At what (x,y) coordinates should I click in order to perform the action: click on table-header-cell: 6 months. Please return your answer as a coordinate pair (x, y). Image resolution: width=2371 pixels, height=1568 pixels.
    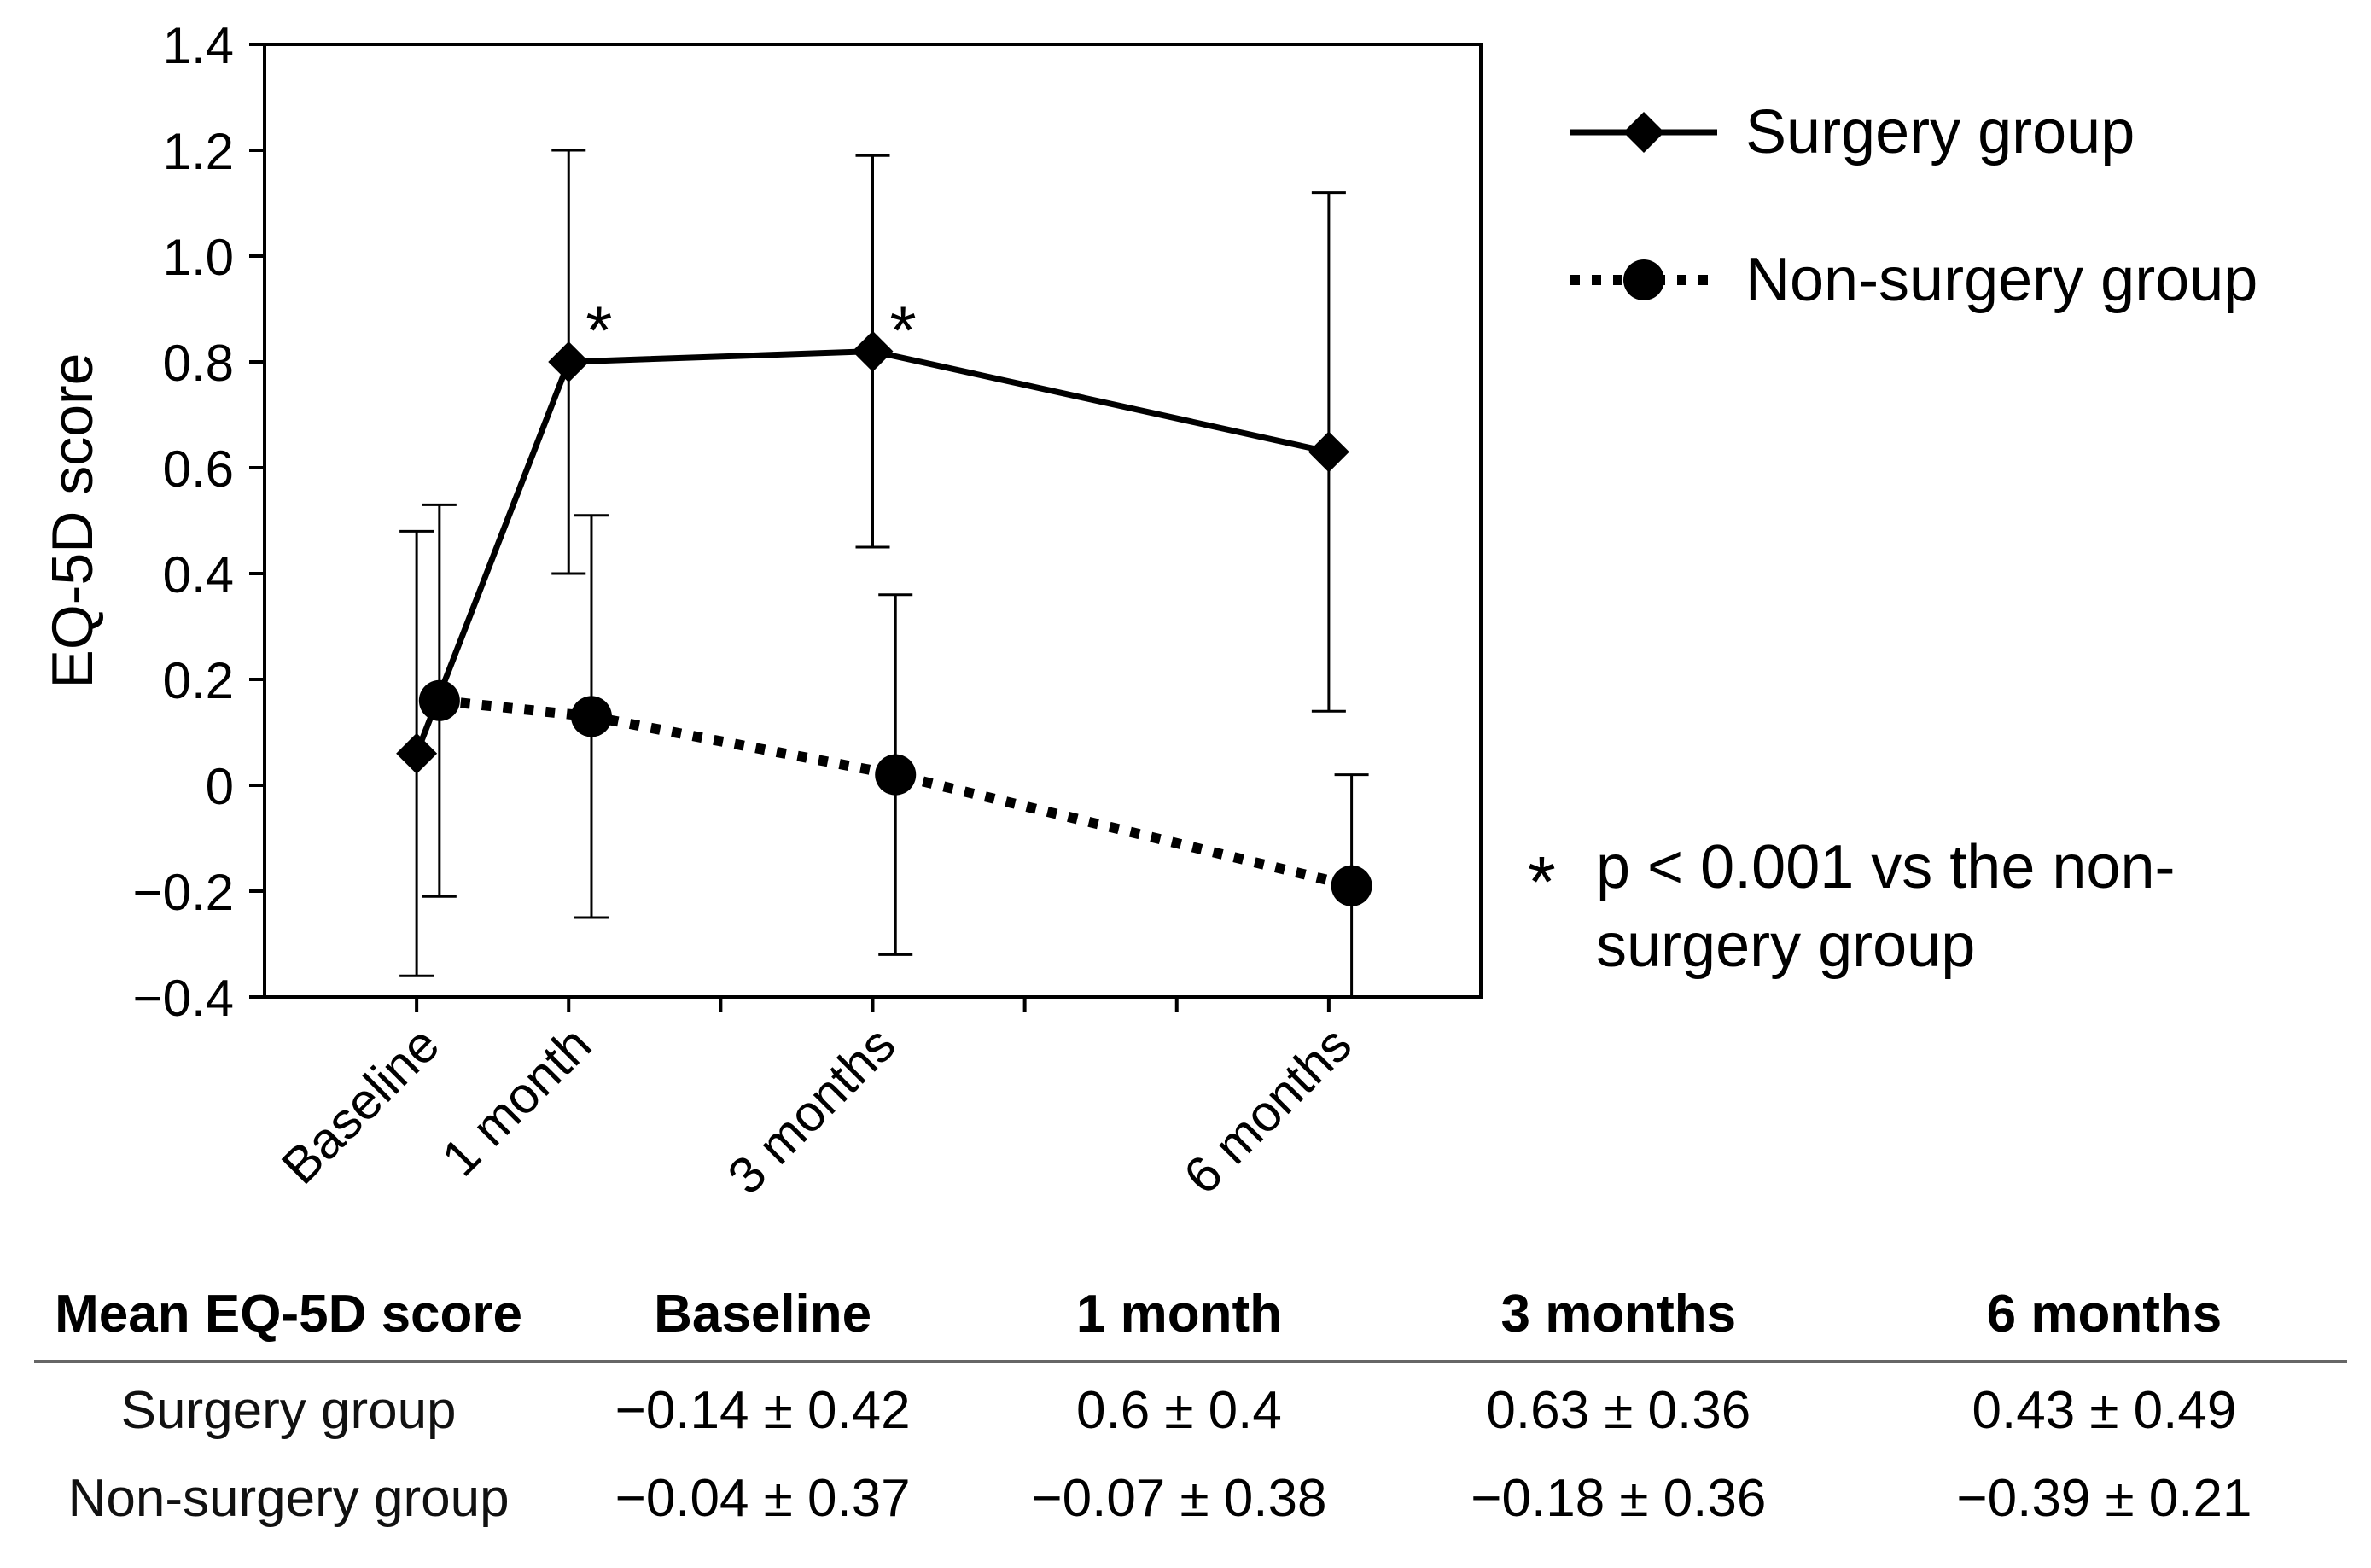
    Looking at the image, I should click on (2104, 1317).